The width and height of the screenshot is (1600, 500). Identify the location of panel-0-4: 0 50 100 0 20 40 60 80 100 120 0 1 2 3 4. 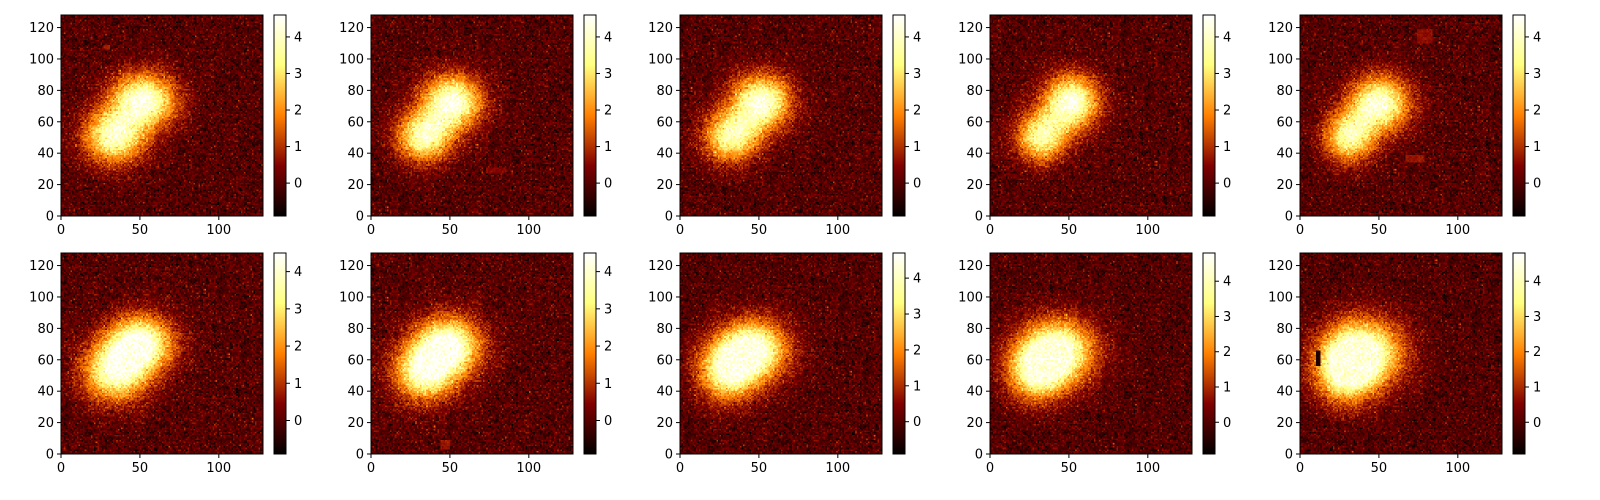
(1404, 126).